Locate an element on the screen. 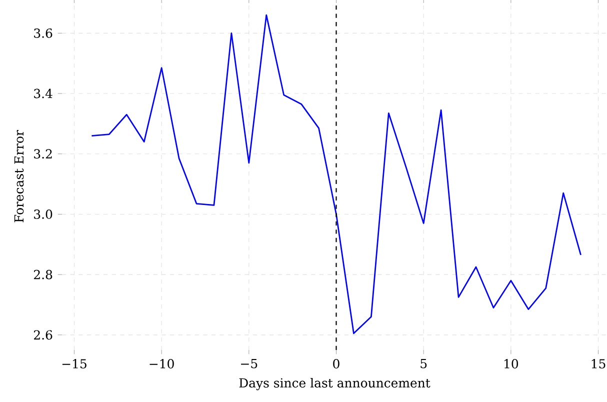  x-tick-label: −10 is located at coordinates (162, 363).